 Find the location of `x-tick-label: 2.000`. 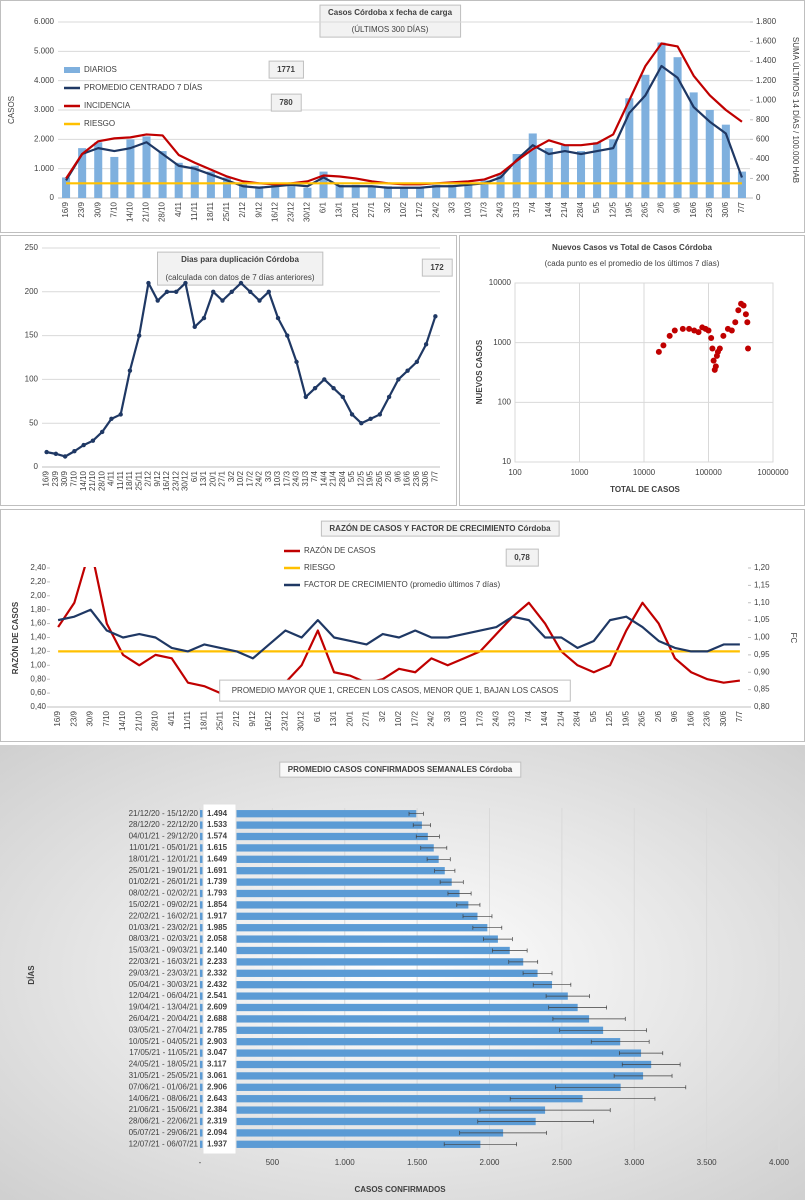

x-tick-label: 2.000 is located at coordinates (489, 1162).